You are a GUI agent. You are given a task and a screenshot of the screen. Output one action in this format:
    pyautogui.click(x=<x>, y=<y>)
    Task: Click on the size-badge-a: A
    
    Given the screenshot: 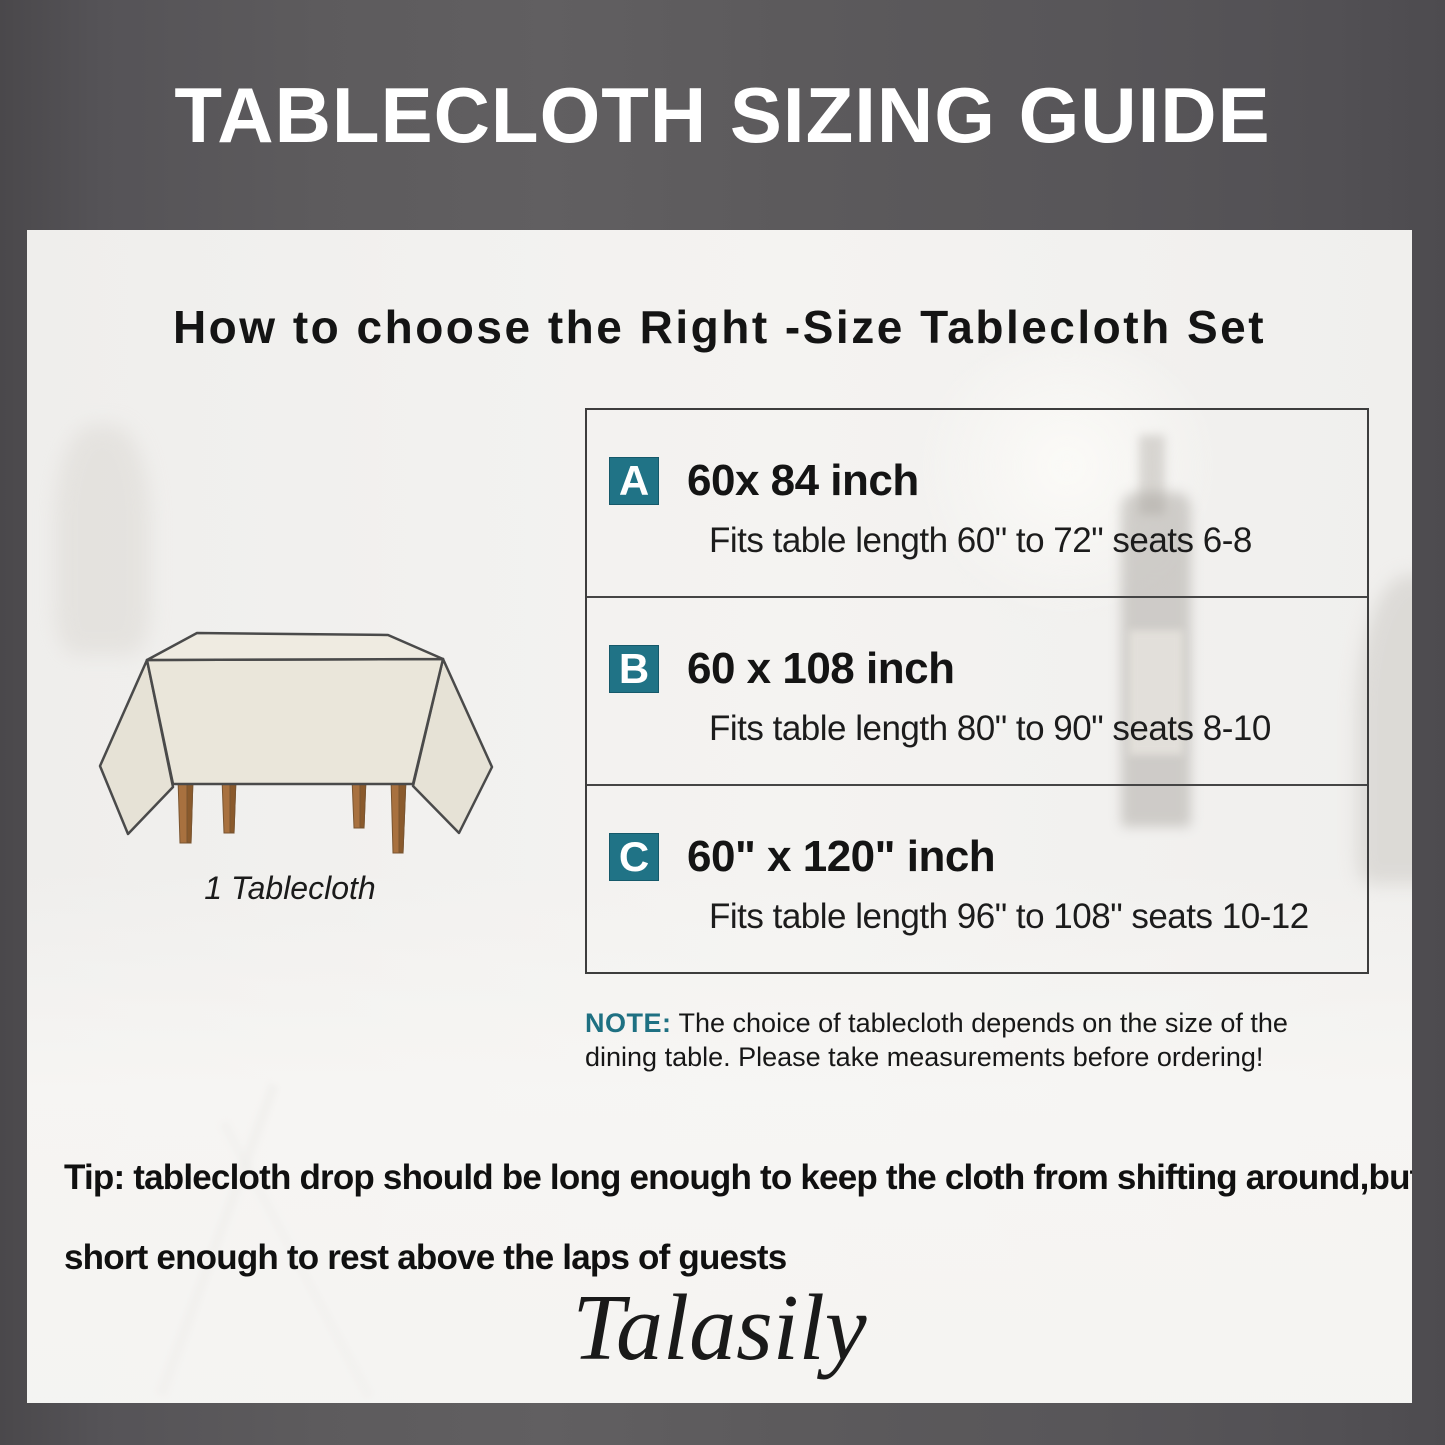 What is the action you would take?
    pyautogui.click(x=634, y=480)
    